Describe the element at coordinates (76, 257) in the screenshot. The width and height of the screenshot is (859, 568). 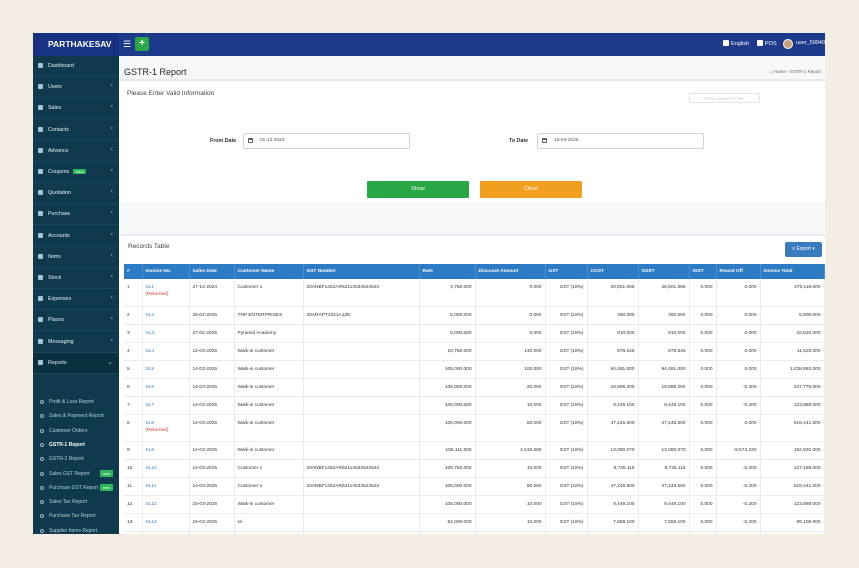
I see `sidebar-item-items: Items ‹` at that location.